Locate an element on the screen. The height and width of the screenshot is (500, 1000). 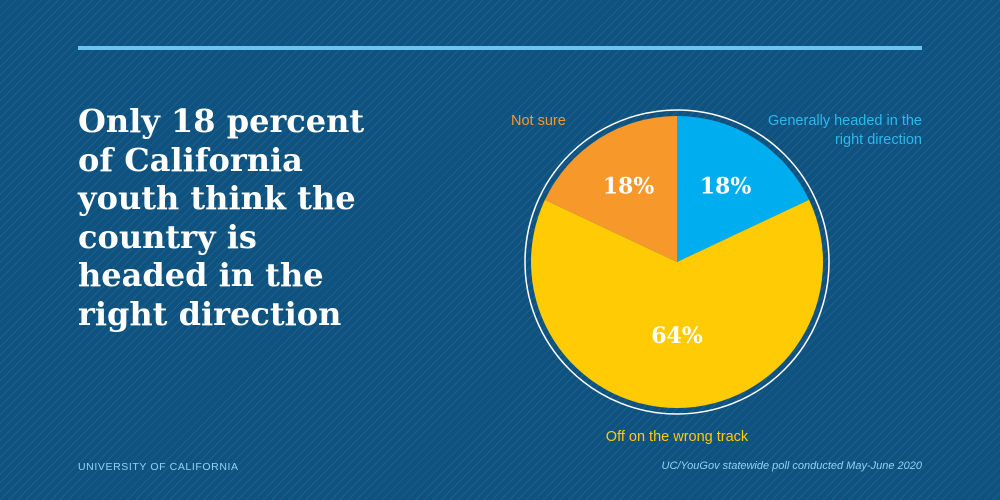
top-rule is located at coordinates (500, 48).